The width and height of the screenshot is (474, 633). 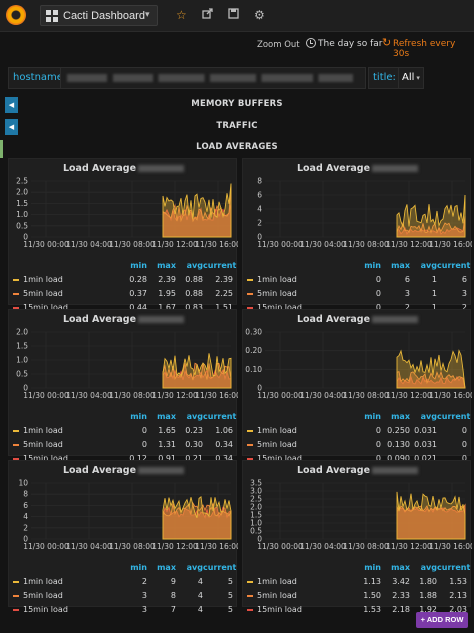 I want to click on legend-row: 5min load 0 1.31 0.30 0.34, so click(x=123, y=445).